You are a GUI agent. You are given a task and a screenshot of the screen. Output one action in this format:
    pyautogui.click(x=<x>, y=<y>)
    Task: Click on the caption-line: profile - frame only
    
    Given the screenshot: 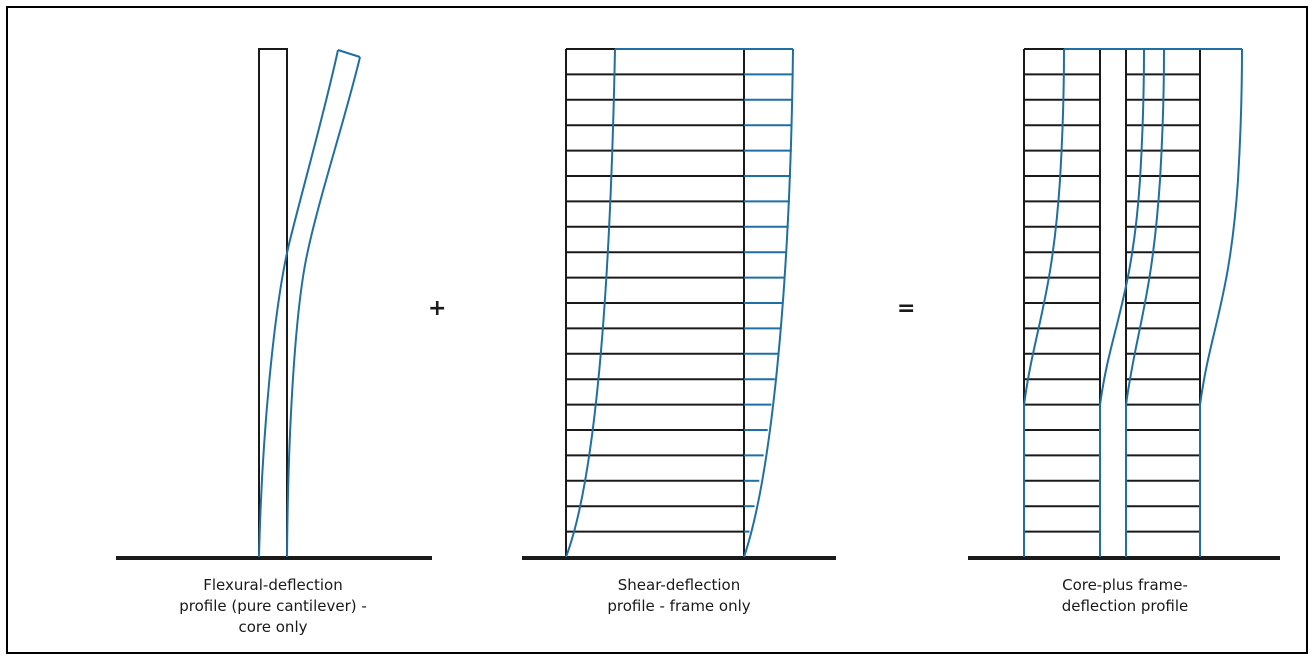 What is the action you would take?
    pyautogui.click(x=679, y=606)
    